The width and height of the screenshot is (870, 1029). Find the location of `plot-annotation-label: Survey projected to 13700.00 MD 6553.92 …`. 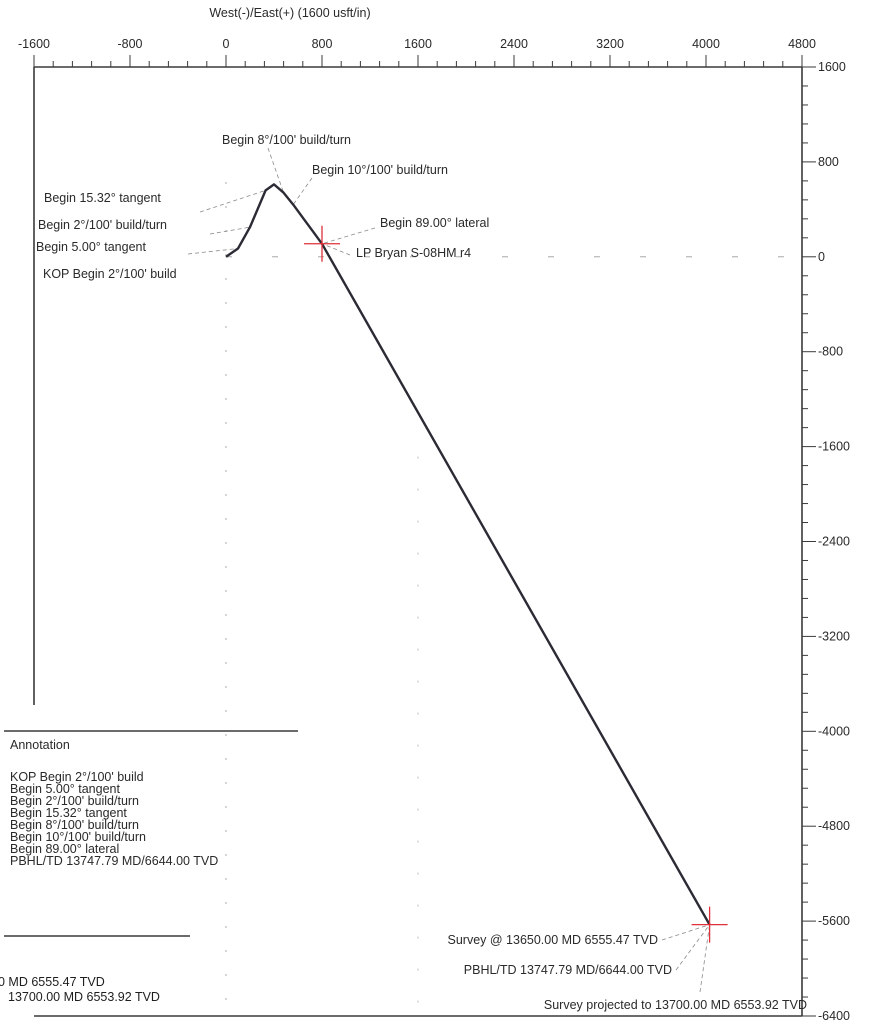

plot-annotation-label: Survey projected to 13700.00 MD 6553.92 … is located at coordinates (675, 1005).